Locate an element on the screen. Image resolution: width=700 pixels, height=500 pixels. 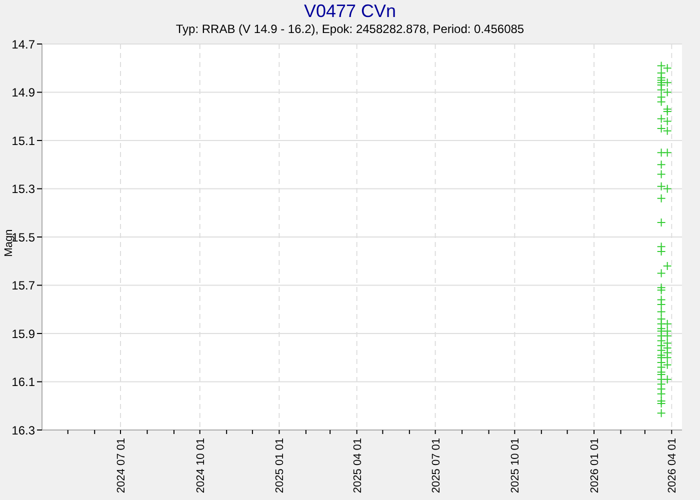
x-tick-label: 2025 04 01 is located at coordinates (358, 466).